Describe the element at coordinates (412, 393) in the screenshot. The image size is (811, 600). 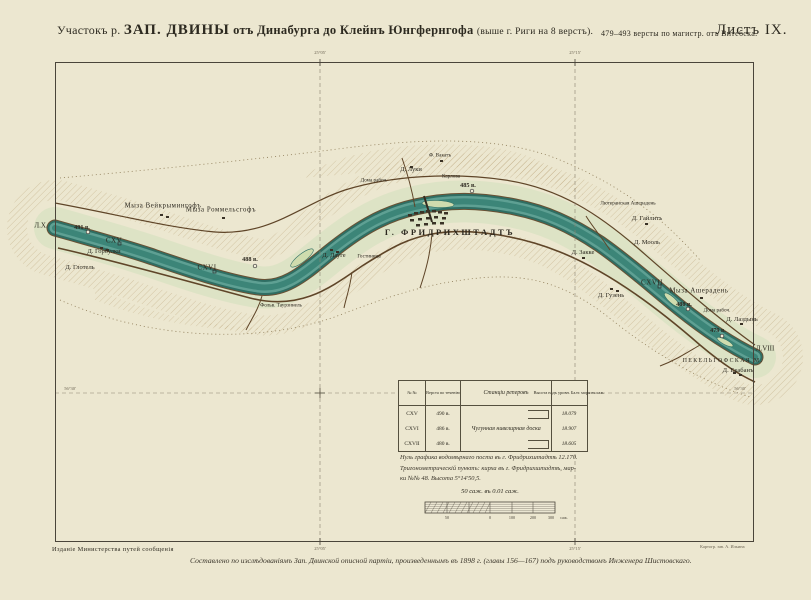
I see `col-header-number: № №` at that location.